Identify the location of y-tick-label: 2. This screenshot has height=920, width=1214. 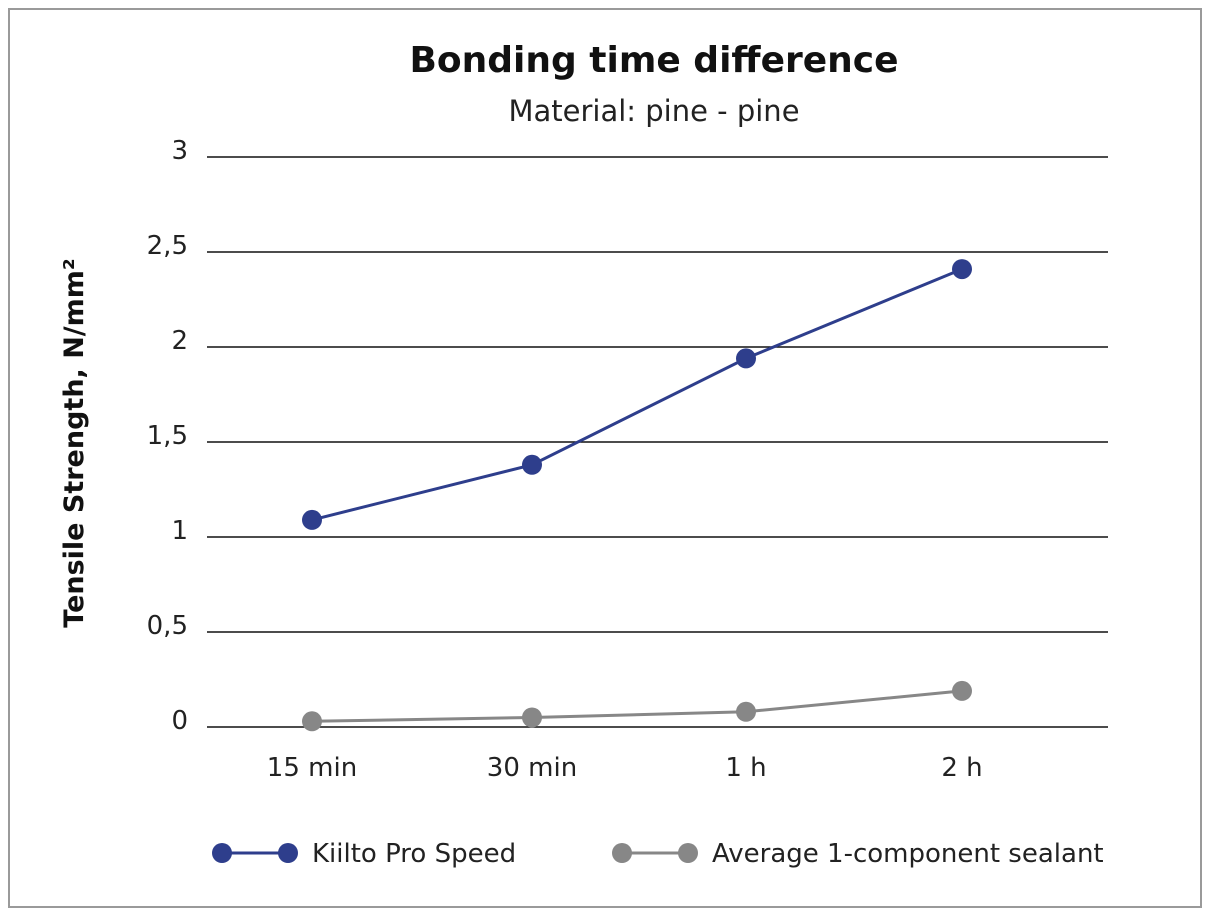
(179, 341).